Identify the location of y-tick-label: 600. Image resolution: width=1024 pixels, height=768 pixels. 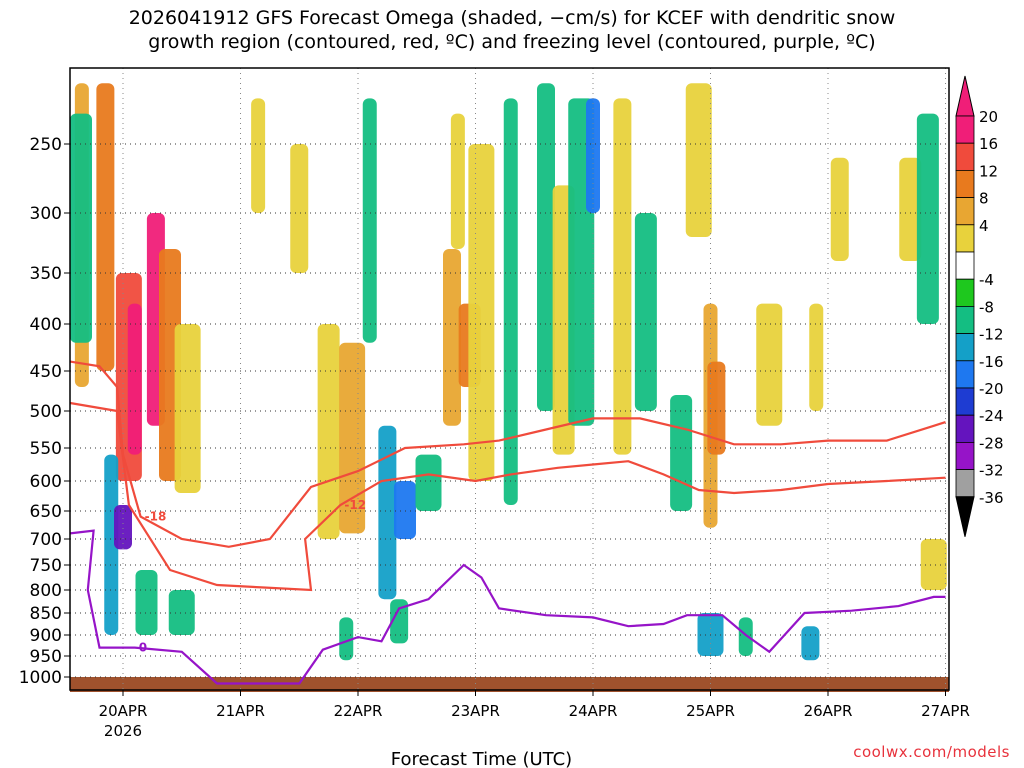
(46, 482).